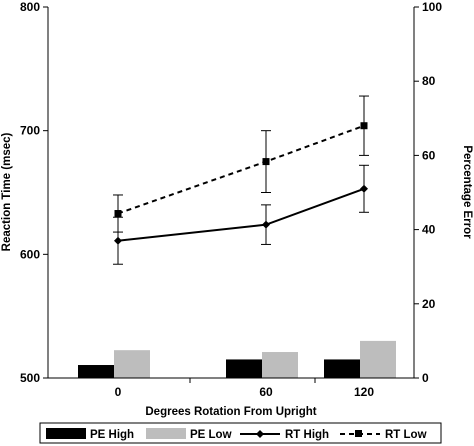 The image size is (474, 446). Describe the element at coordinates (425, 378) in the screenshot. I see `y2-tick-label: 0` at that location.